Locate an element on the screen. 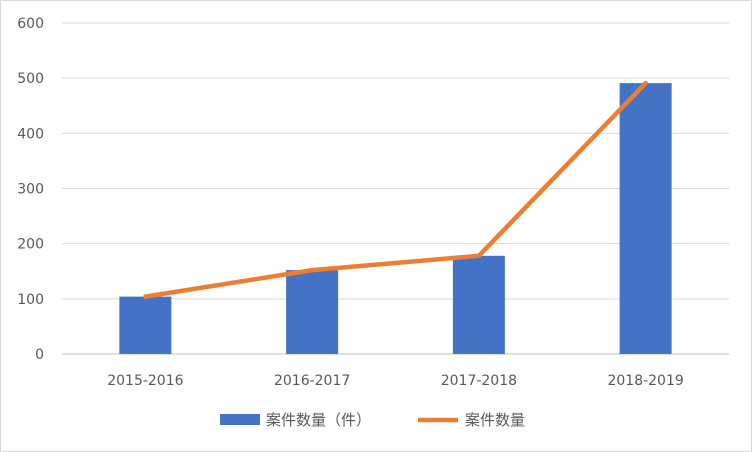 The height and width of the screenshot is (452, 752). x-tick-label: 2018-2019 is located at coordinates (645, 381).